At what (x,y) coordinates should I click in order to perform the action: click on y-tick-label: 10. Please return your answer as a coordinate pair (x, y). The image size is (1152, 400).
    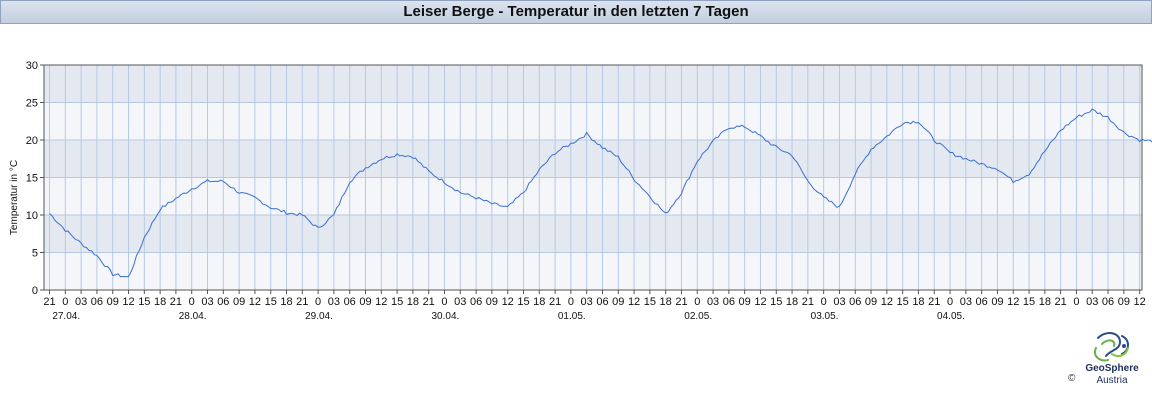
    Looking at the image, I should click on (32, 216).